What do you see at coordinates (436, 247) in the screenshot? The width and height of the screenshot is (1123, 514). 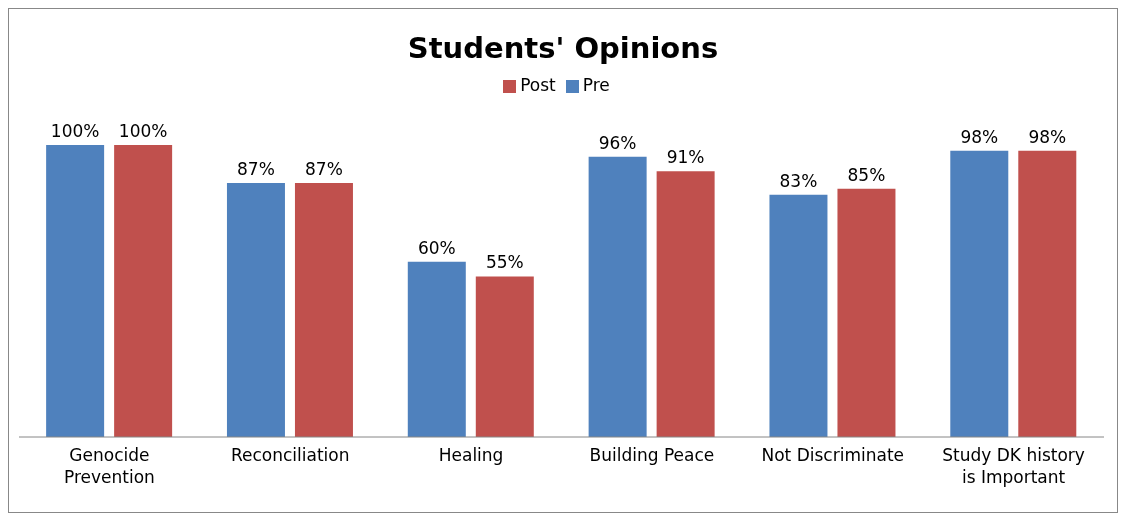 I see `data-label: 60%` at bounding box center [436, 247].